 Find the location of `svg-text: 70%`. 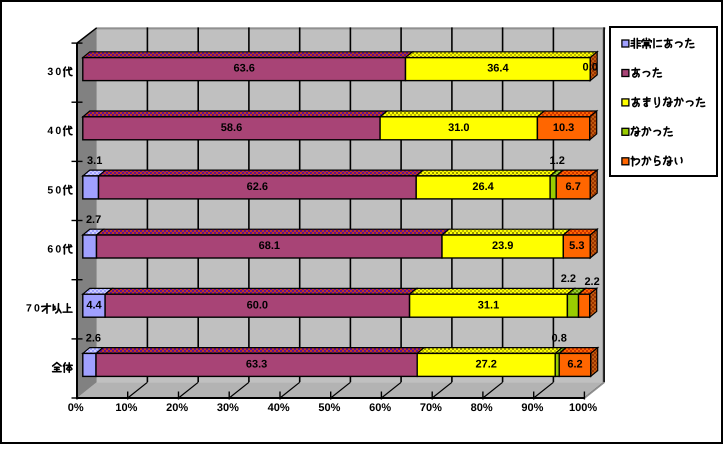

svg-text: 70% is located at coordinates (431, 408).